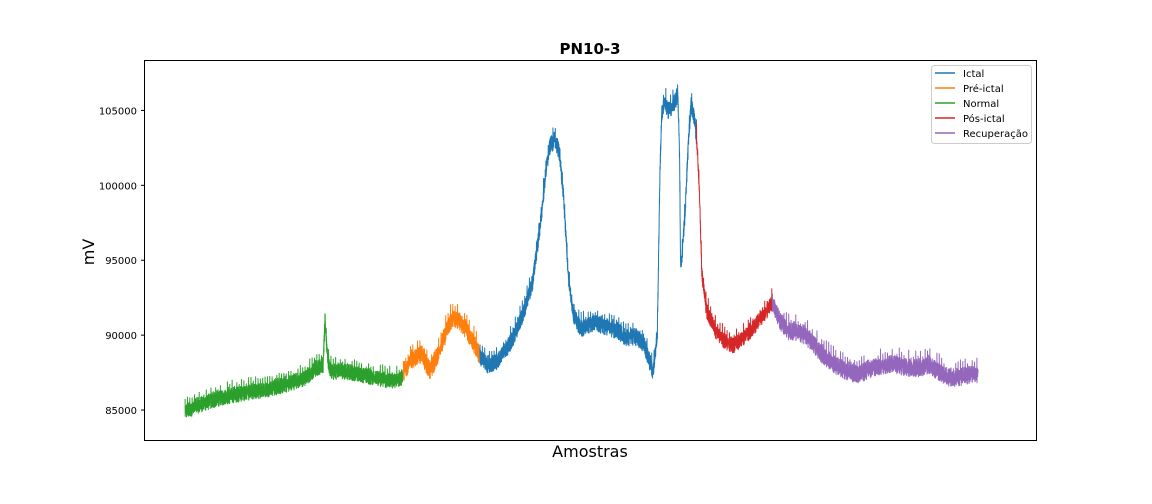  Describe the element at coordinates (118, 111) in the screenshot. I see `y-tick-label: 105000` at that location.